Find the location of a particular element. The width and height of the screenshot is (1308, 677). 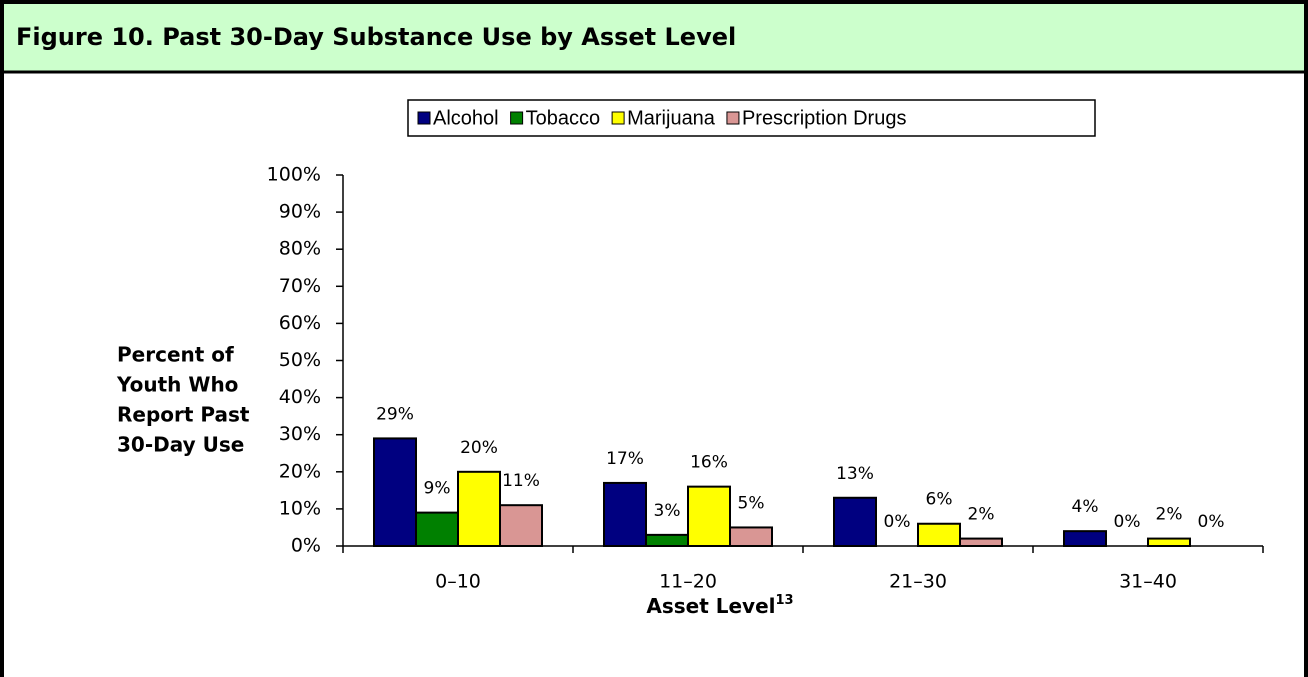

value-label: 29% is located at coordinates (395, 414).